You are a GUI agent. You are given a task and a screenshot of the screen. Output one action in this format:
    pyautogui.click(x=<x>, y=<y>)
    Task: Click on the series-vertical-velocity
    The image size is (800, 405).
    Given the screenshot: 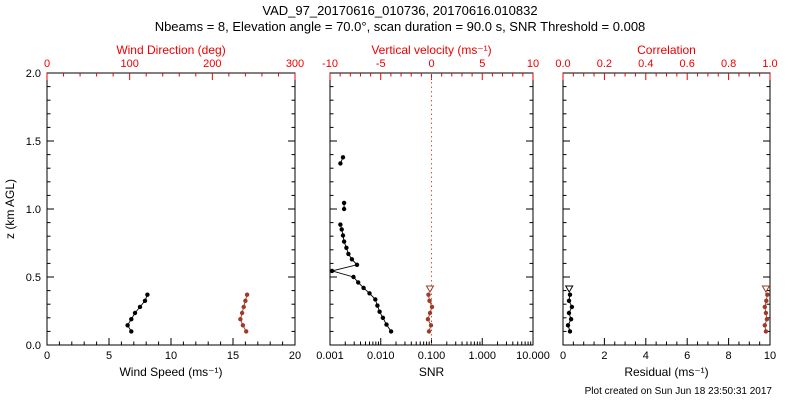 What is the action you would take?
    pyautogui.click(x=430, y=309)
    